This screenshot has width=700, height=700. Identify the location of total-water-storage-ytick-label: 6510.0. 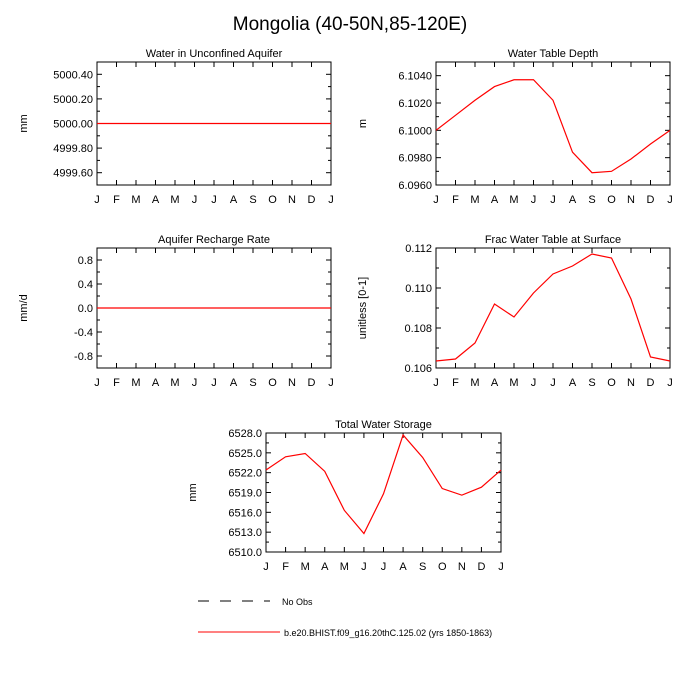
(245, 553).